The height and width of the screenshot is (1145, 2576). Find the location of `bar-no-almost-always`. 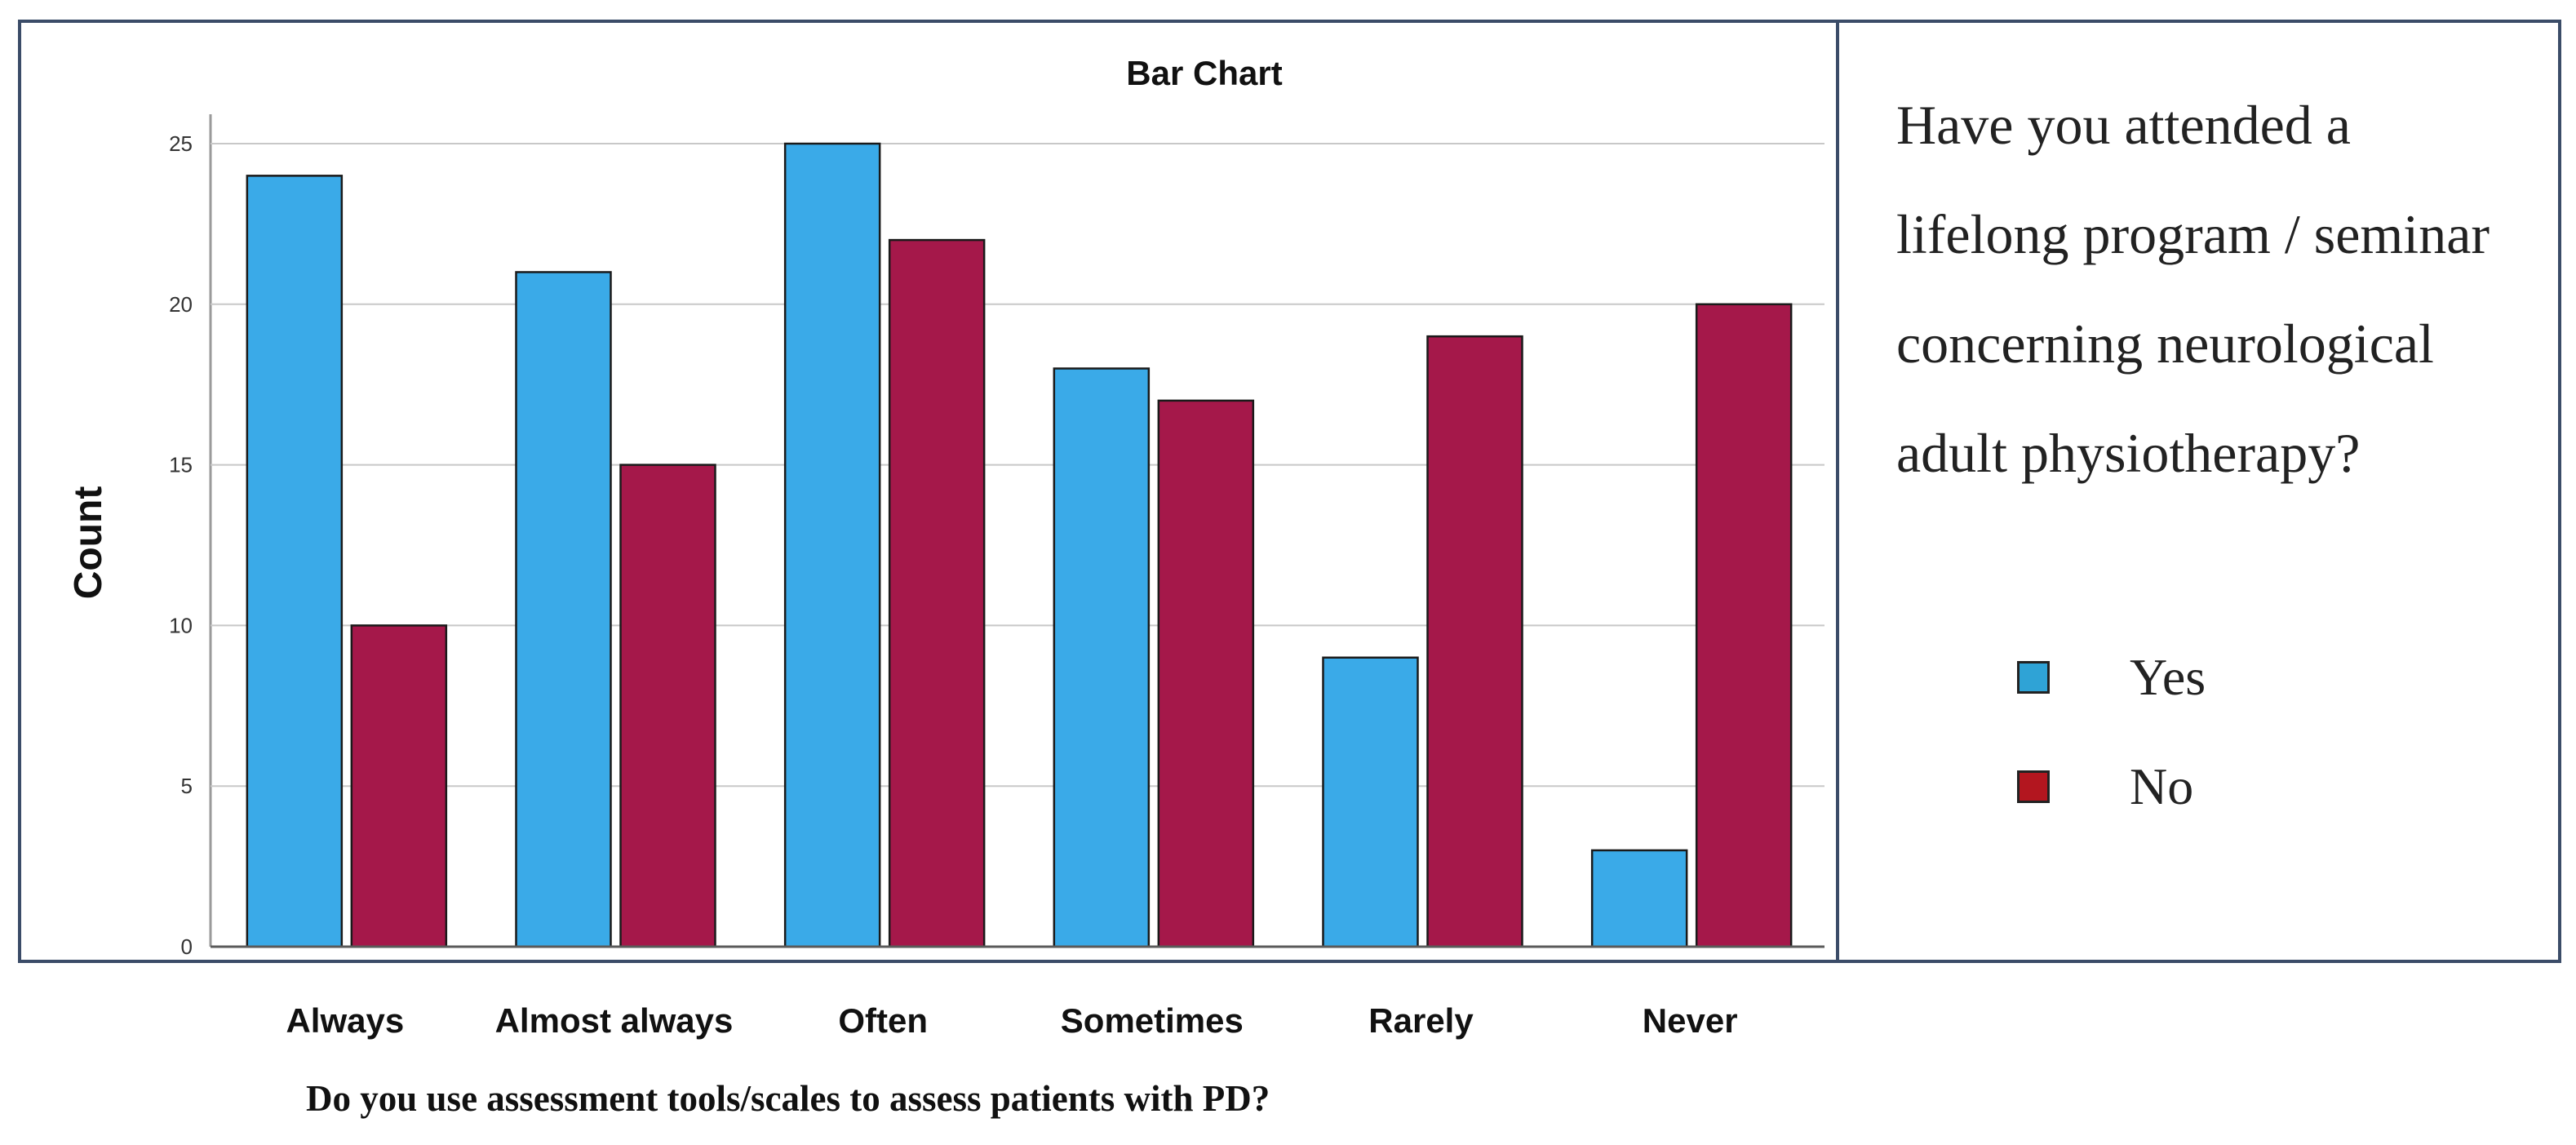

bar-no-almost-always is located at coordinates (667, 706).